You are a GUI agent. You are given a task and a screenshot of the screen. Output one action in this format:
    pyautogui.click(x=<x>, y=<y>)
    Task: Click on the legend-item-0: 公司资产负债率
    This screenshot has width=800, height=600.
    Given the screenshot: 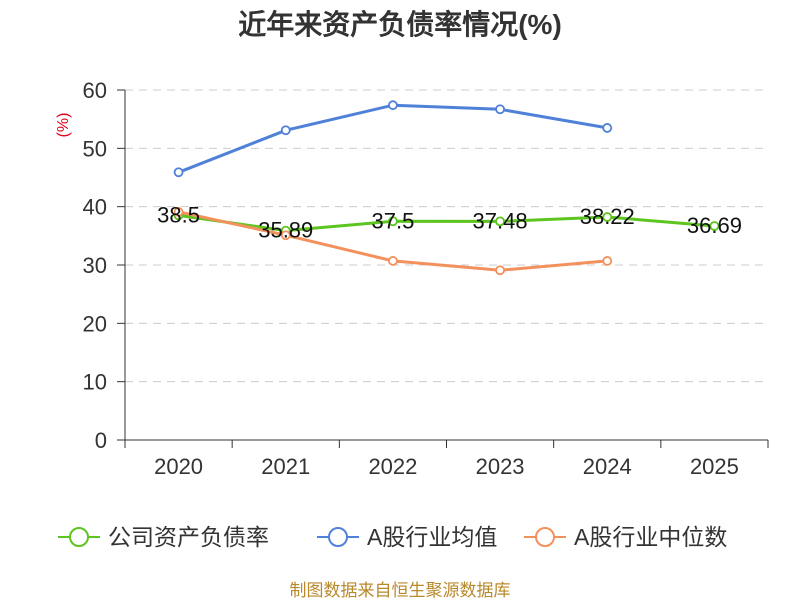 What is the action you would take?
    pyautogui.click(x=163, y=537)
    